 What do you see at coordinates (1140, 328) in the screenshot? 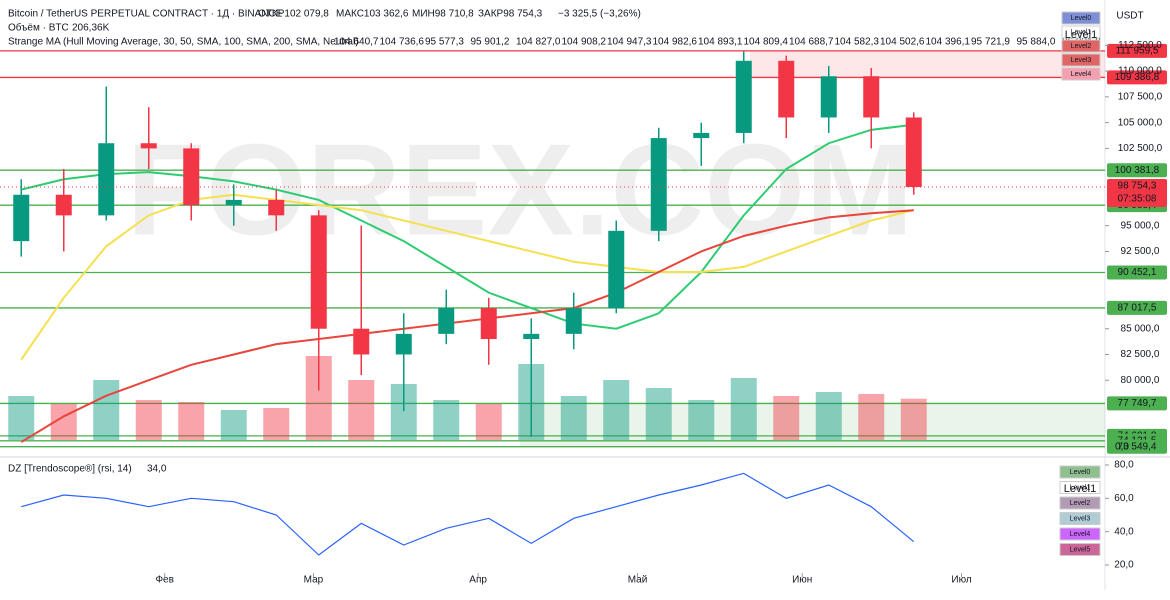
I see `y-tick-label: 85 000,0` at bounding box center [1140, 328].